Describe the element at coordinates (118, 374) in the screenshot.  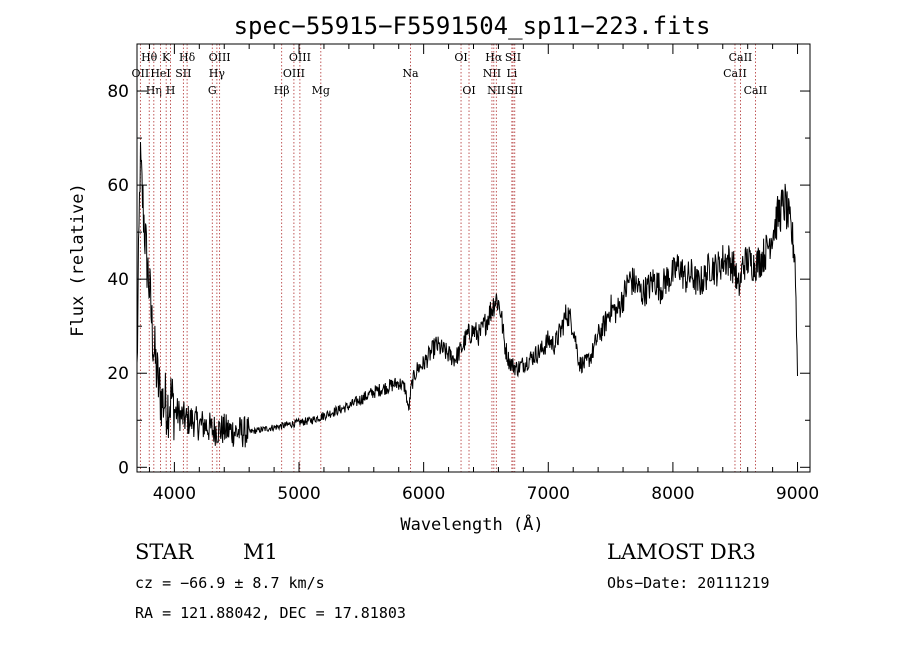
I see `y-tick-label: 20` at that location.